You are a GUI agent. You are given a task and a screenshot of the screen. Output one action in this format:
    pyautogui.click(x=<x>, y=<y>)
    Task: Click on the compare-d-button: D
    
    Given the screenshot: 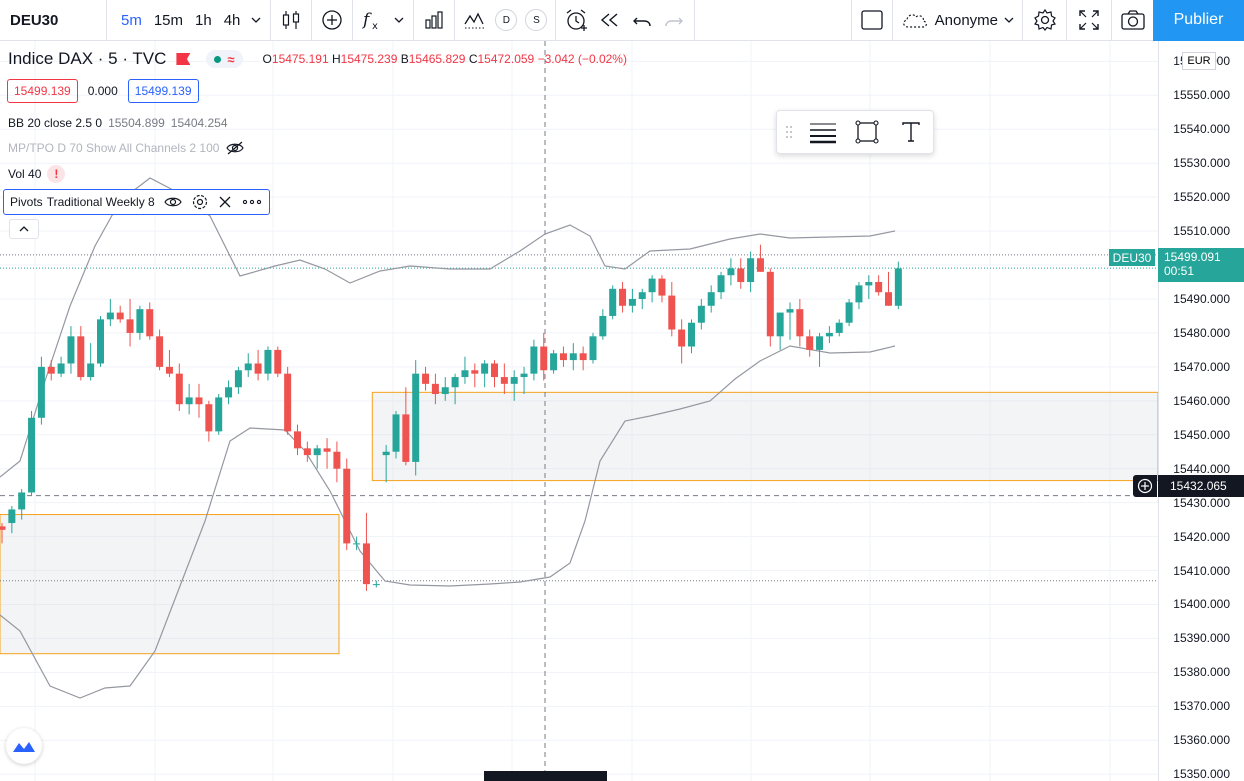 What is the action you would take?
    pyautogui.click(x=506, y=20)
    